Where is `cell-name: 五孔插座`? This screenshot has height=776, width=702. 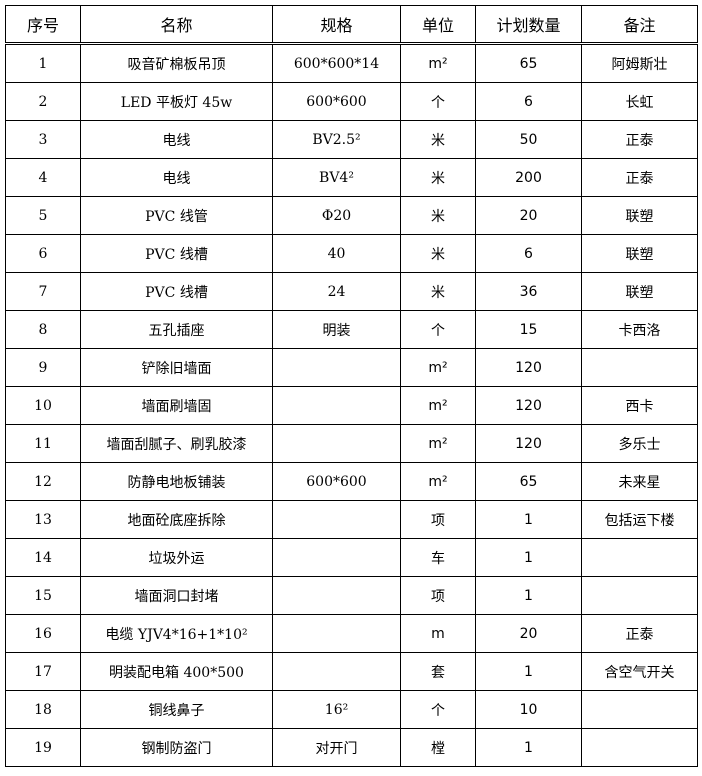
cell-name: 五孔插座 is located at coordinates (176, 329).